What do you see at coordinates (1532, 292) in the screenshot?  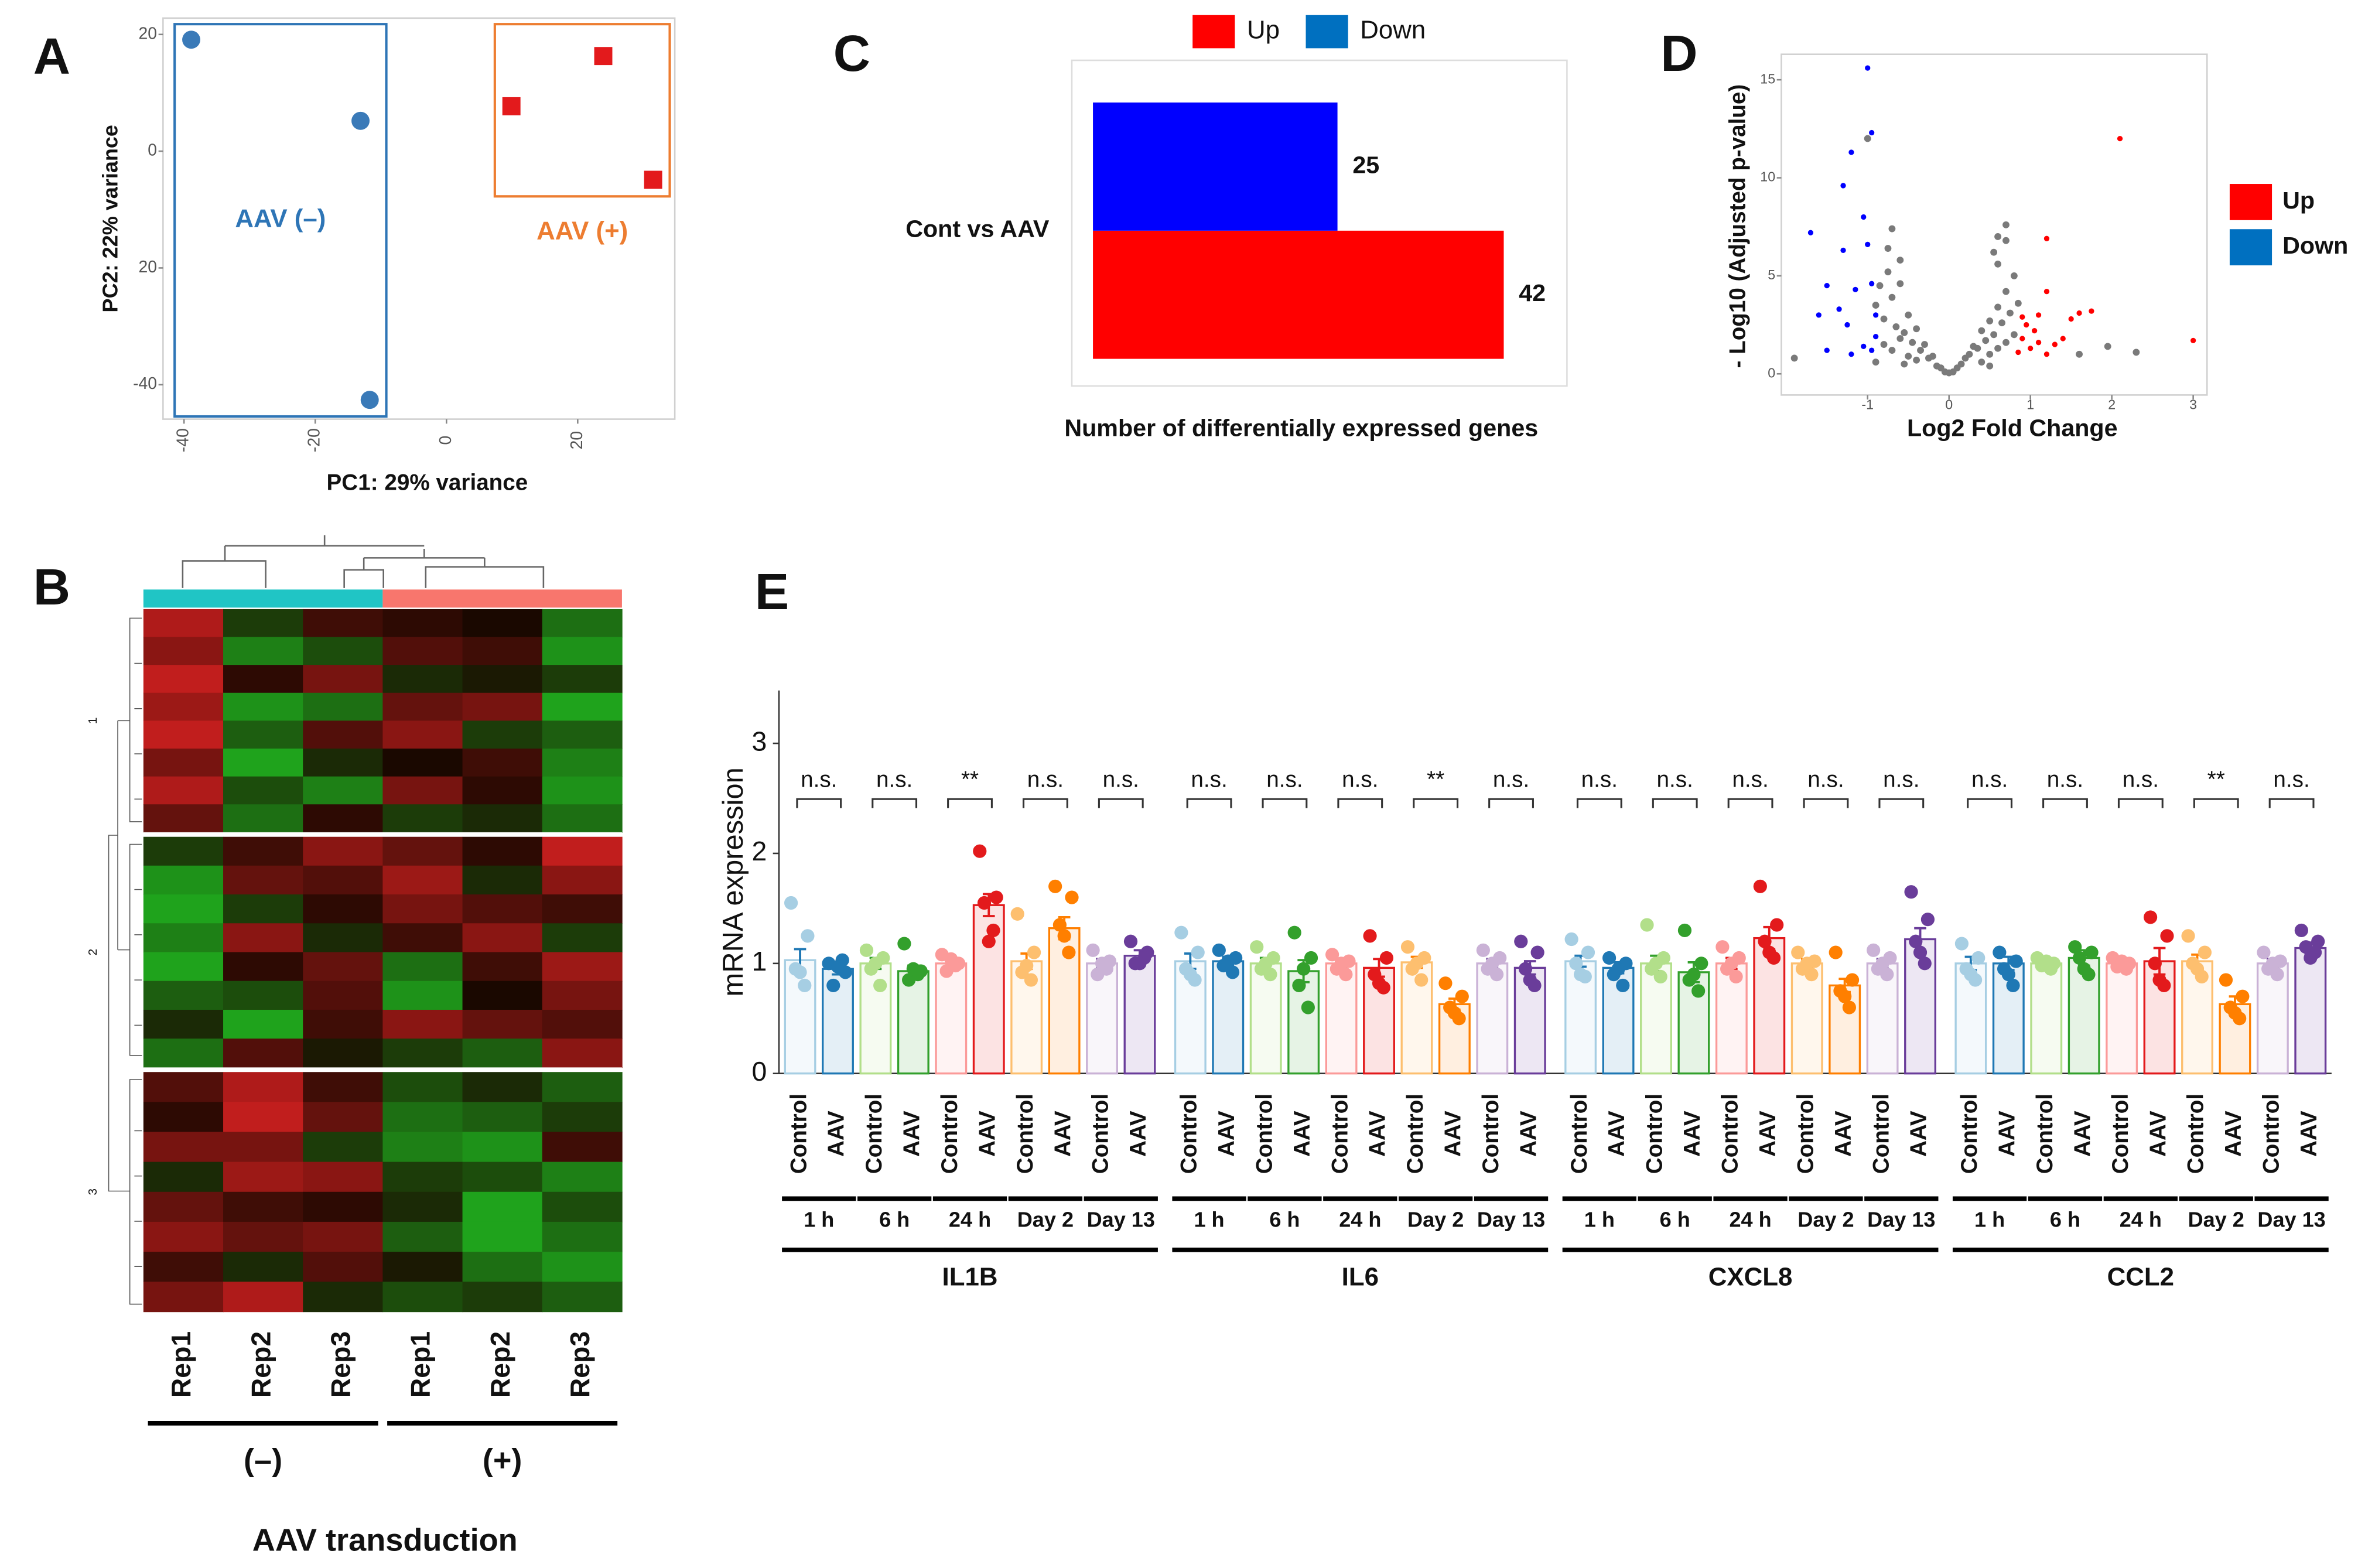 I see `value-label: 42` at bounding box center [1532, 292].